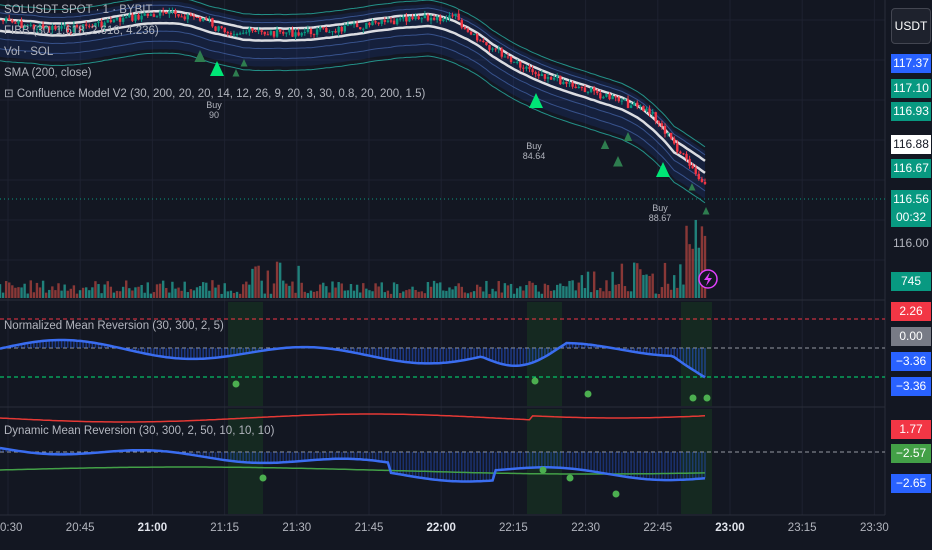 The image size is (932, 550). Describe the element at coordinates (48, 73) in the screenshot. I see `legend-sma: SMA (200, close)` at that location.